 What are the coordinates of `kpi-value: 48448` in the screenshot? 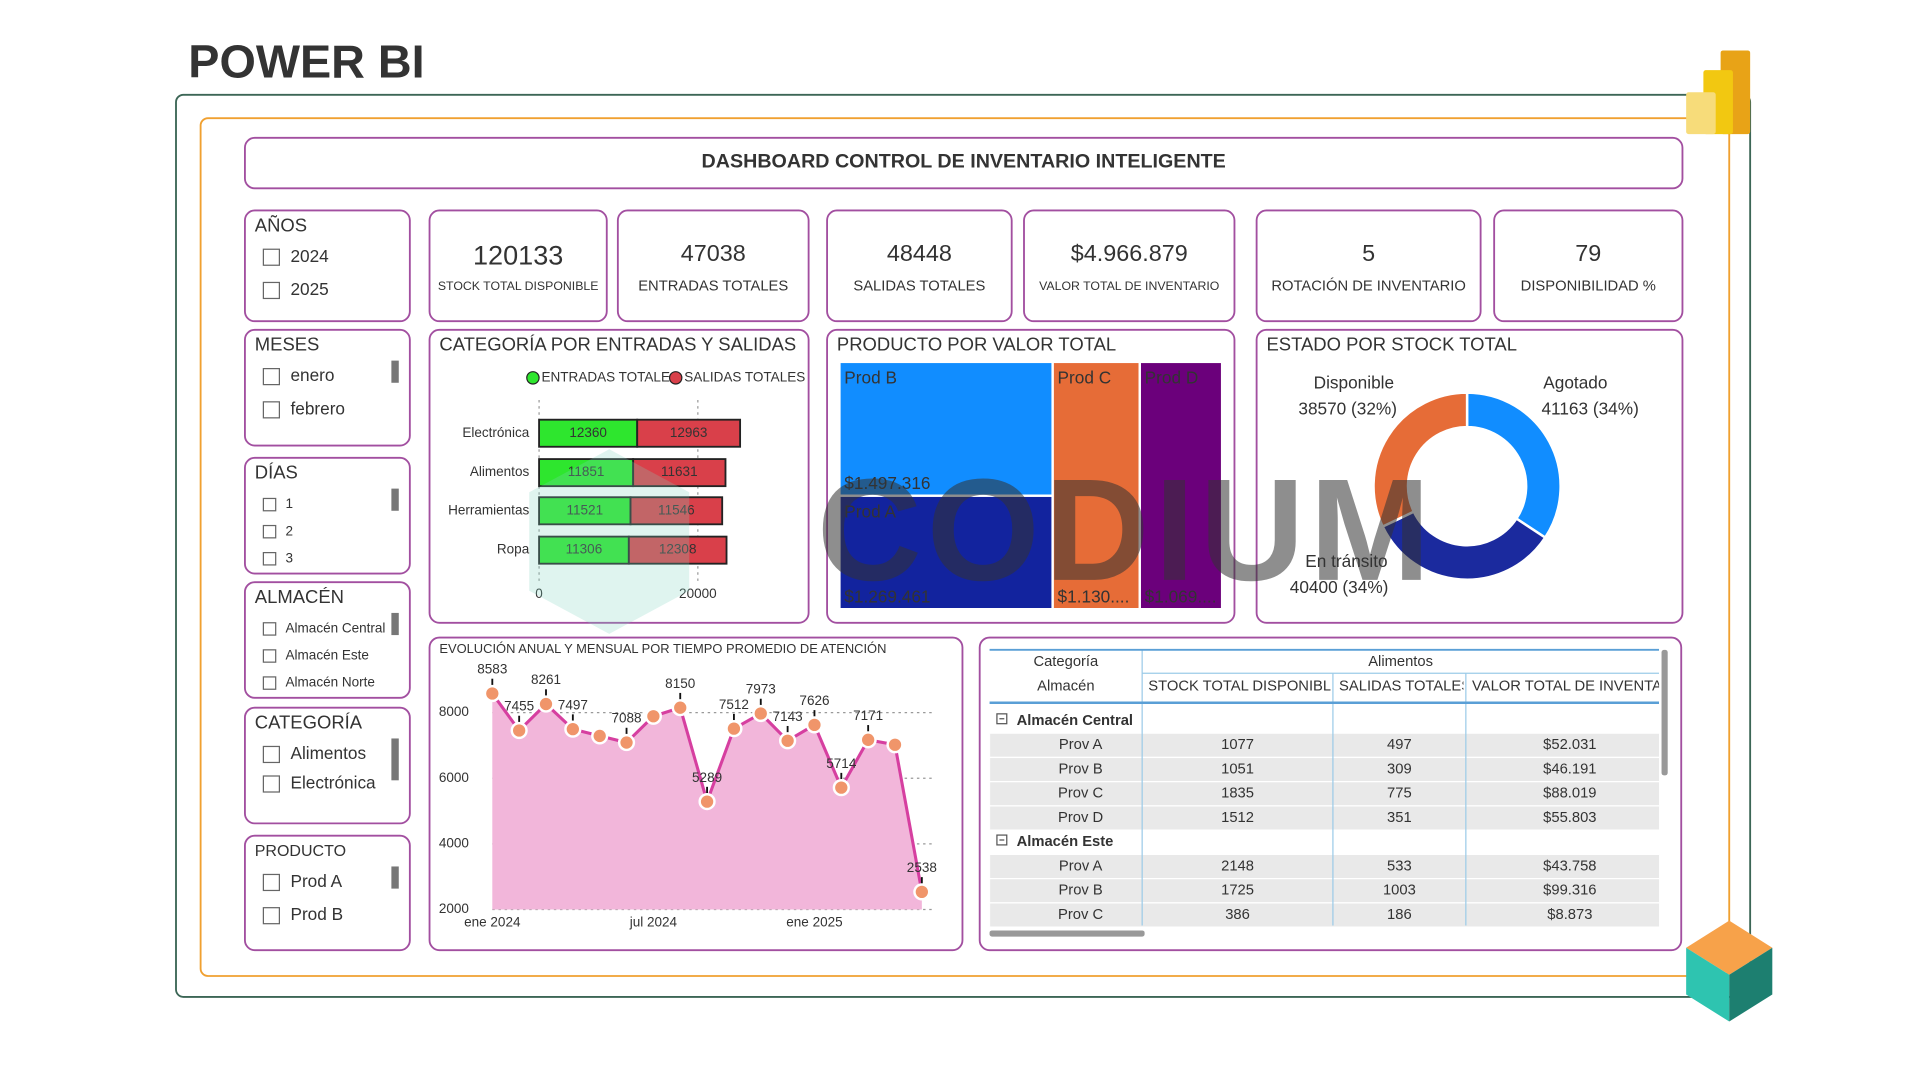 It's located at (919, 253).